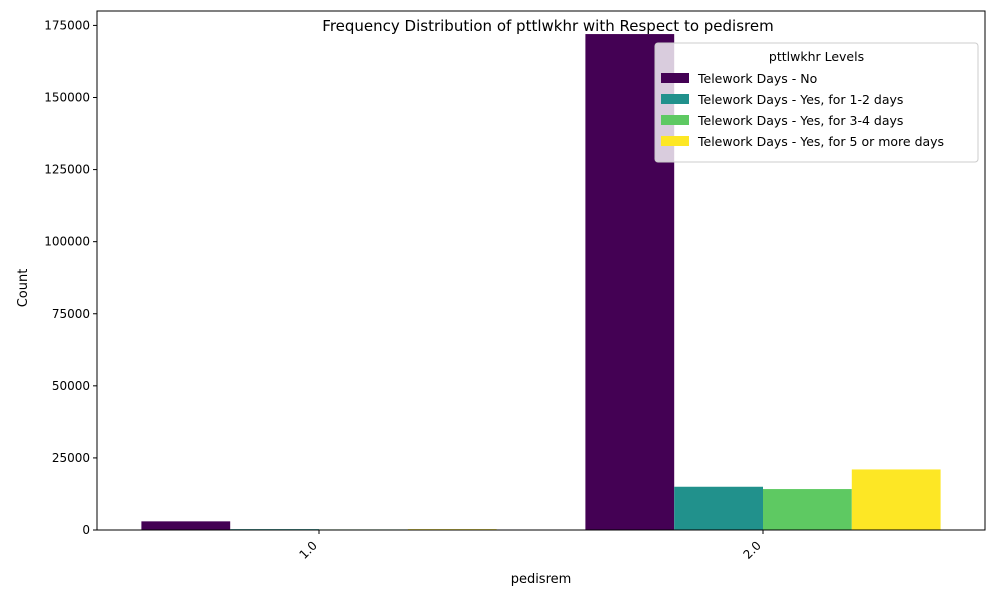  What do you see at coordinates (23, 288) in the screenshot?
I see `y-axis-label: Count` at bounding box center [23, 288].